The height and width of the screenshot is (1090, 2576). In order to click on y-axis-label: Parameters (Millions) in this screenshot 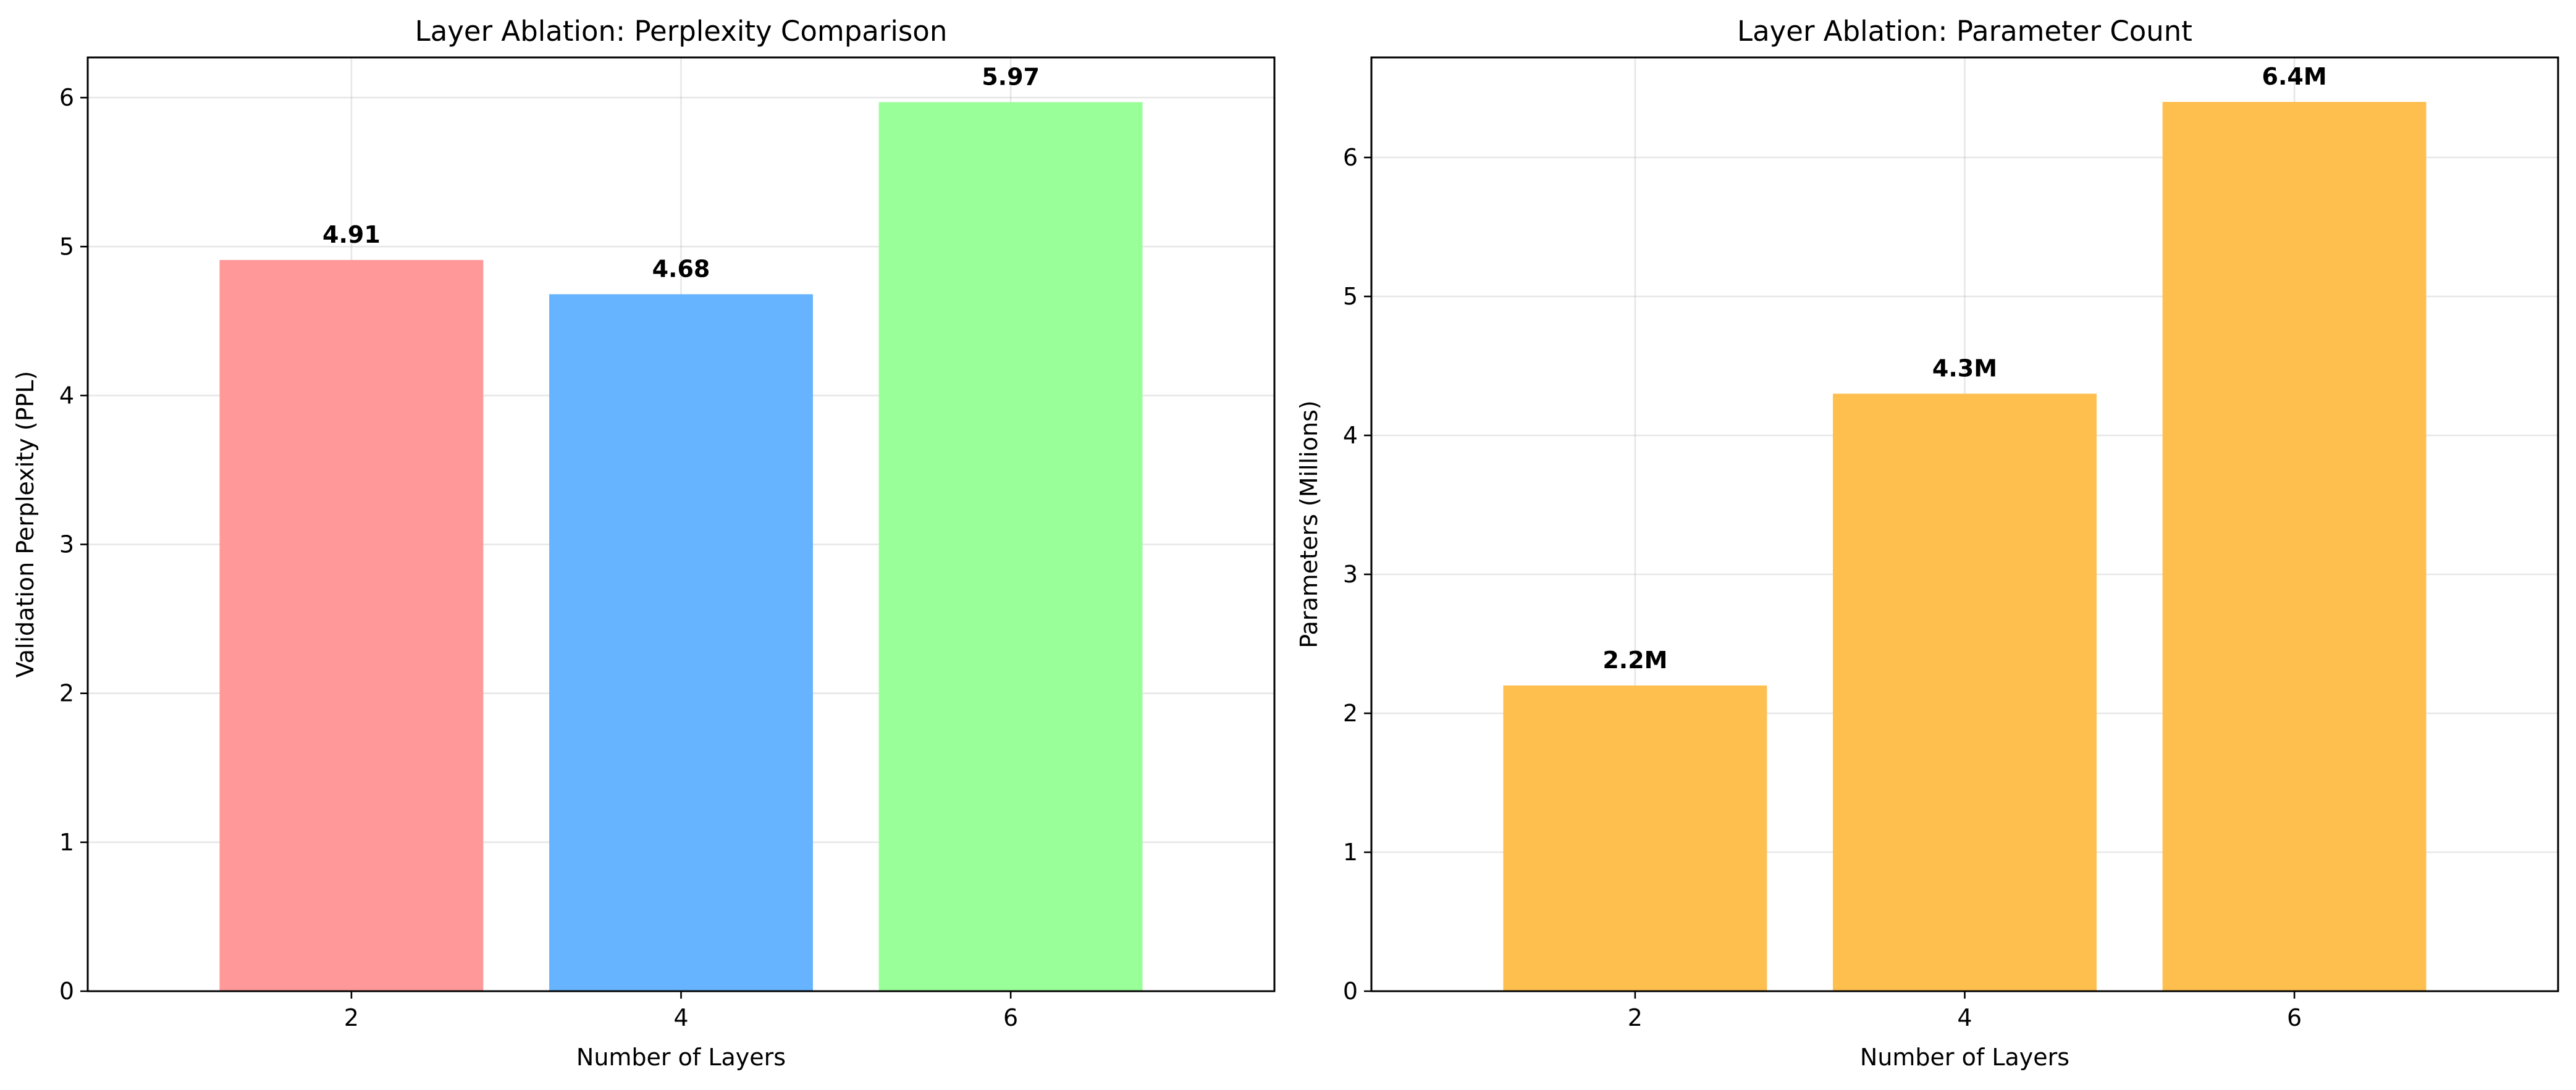, I will do `click(1309, 524)`.